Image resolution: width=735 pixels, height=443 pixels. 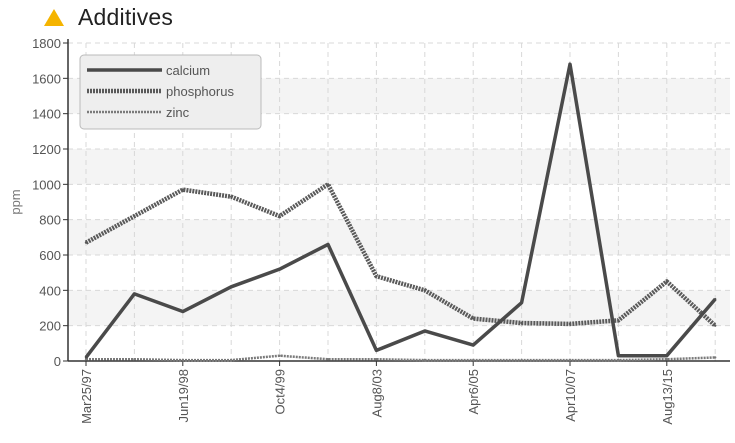 I want to click on x-tick-label: Apr6/05, so click(x=473, y=392).